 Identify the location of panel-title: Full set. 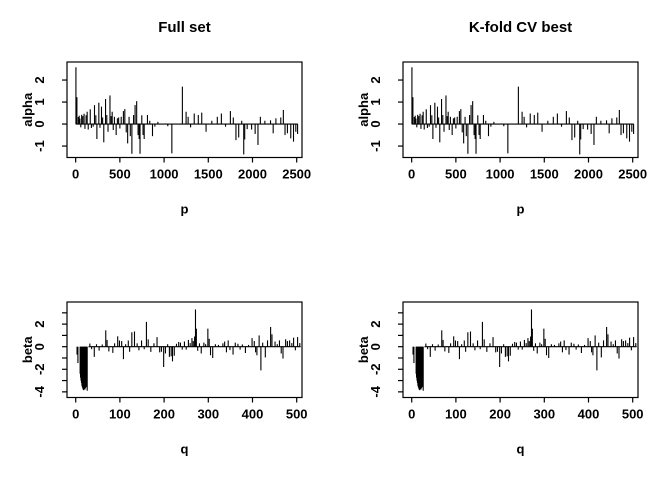
(184, 27).